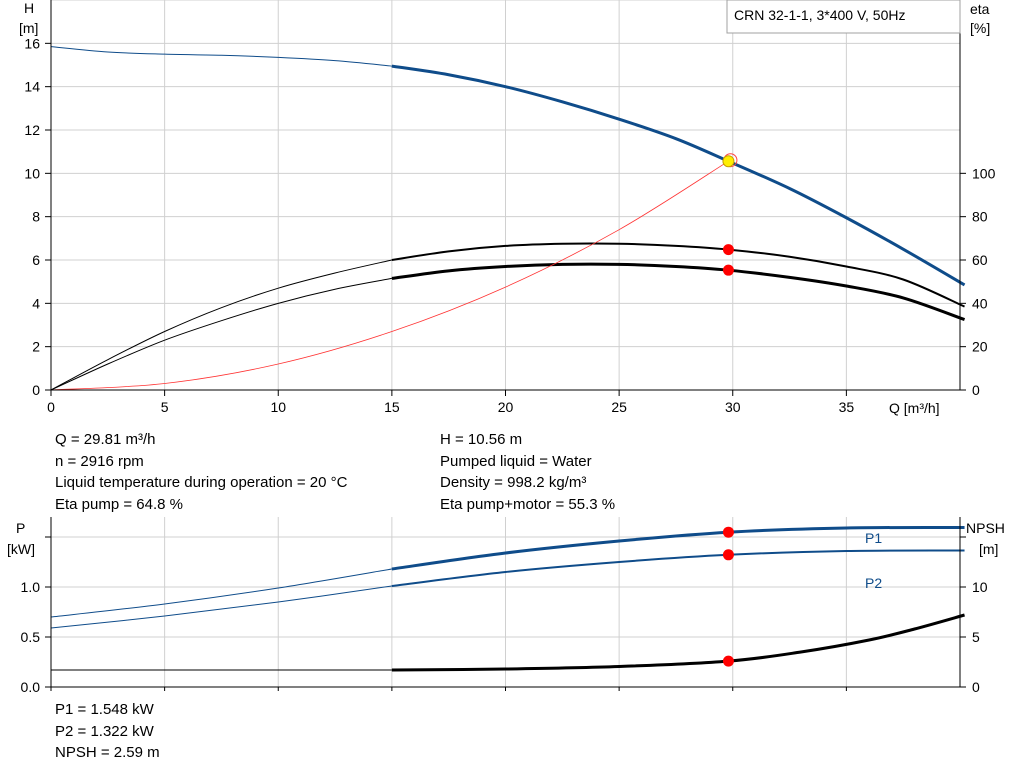  Describe the element at coordinates (619, 407) in the screenshot. I see `x-tick-label: 25` at that location.